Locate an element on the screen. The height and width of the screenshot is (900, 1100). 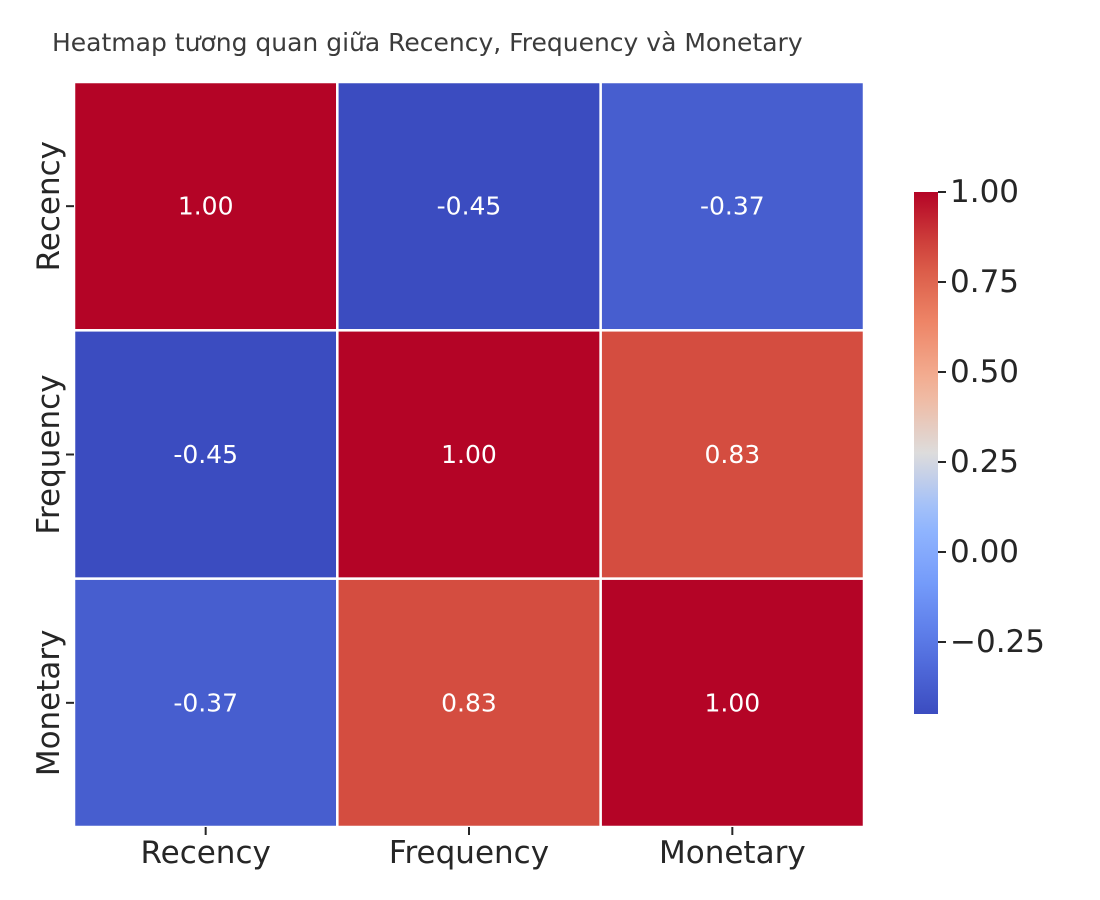
colorbar-tick-label: 1.00 is located at coordinates (984, 192).